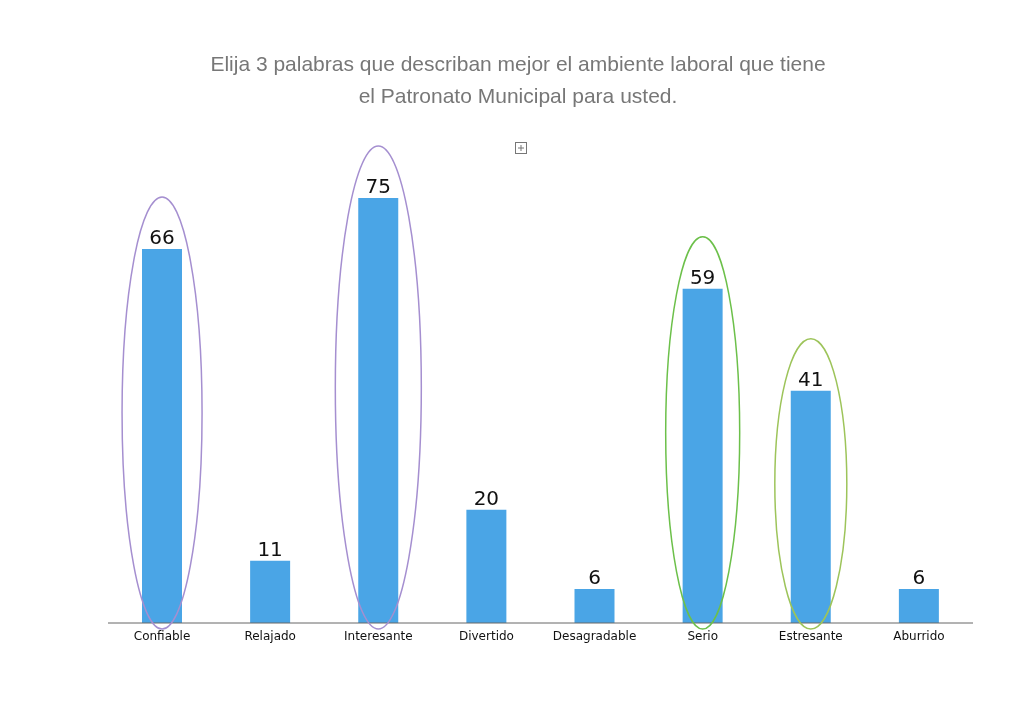 The image size is (1029, 704). I want to click on data-label: 41, so click(811, 378).